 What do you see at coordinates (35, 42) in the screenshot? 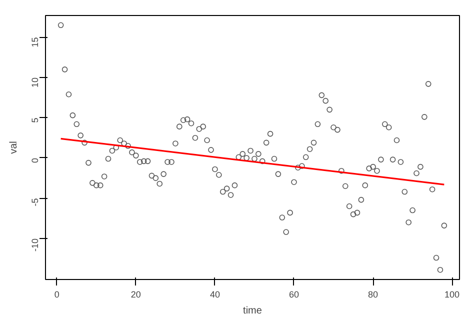
I see `y-tick-label: 15` at bounding box center [35, 42].